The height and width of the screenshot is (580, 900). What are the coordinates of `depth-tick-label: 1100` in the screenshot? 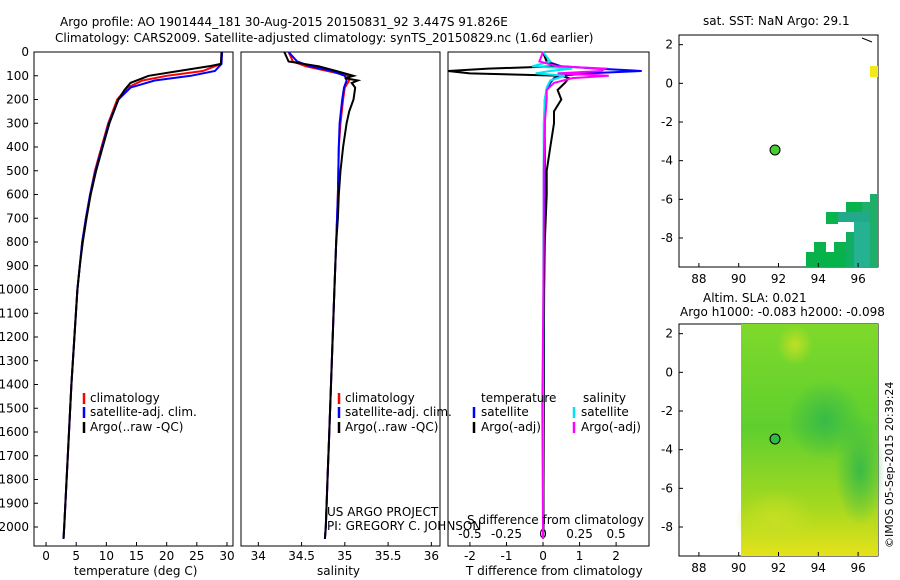 It's located at (14, 313).